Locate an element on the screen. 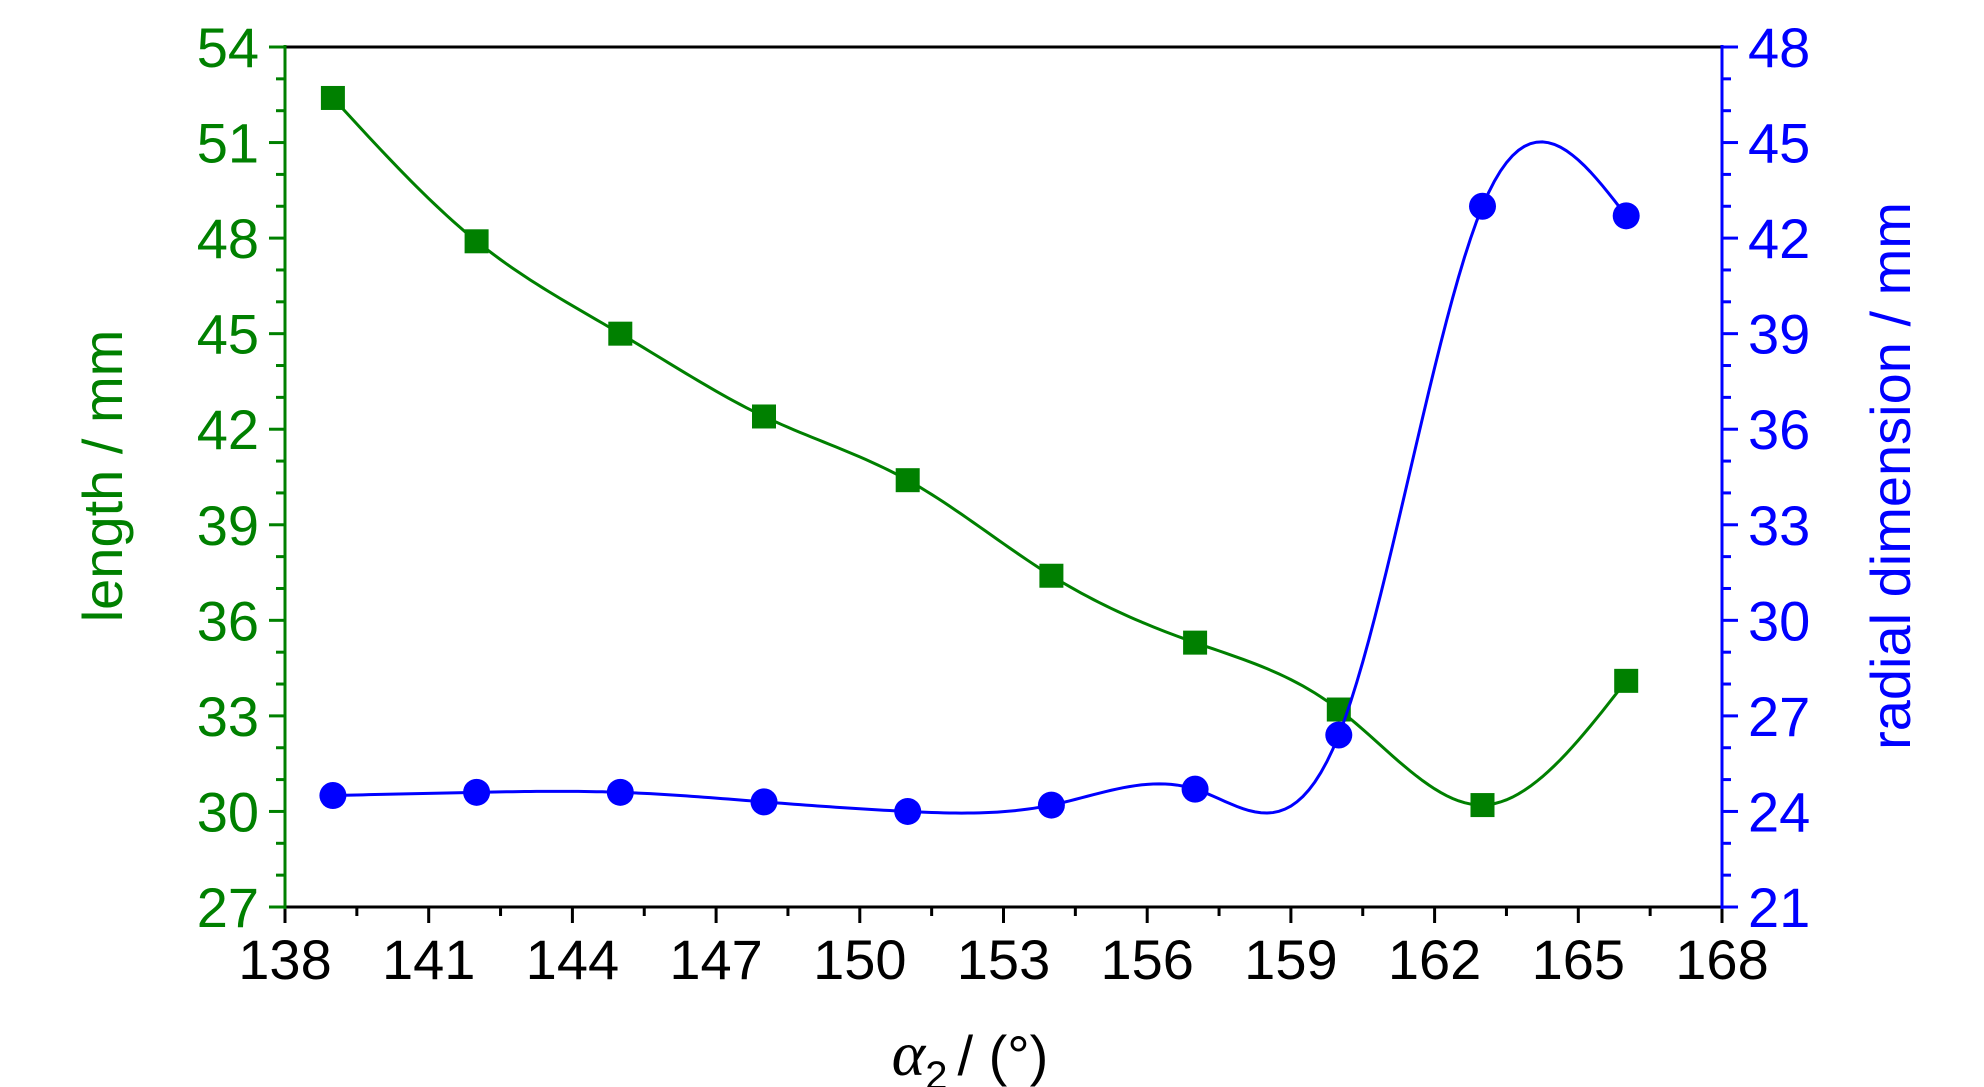  x-tick-label: 165 is located at coordinates (1578, 959).